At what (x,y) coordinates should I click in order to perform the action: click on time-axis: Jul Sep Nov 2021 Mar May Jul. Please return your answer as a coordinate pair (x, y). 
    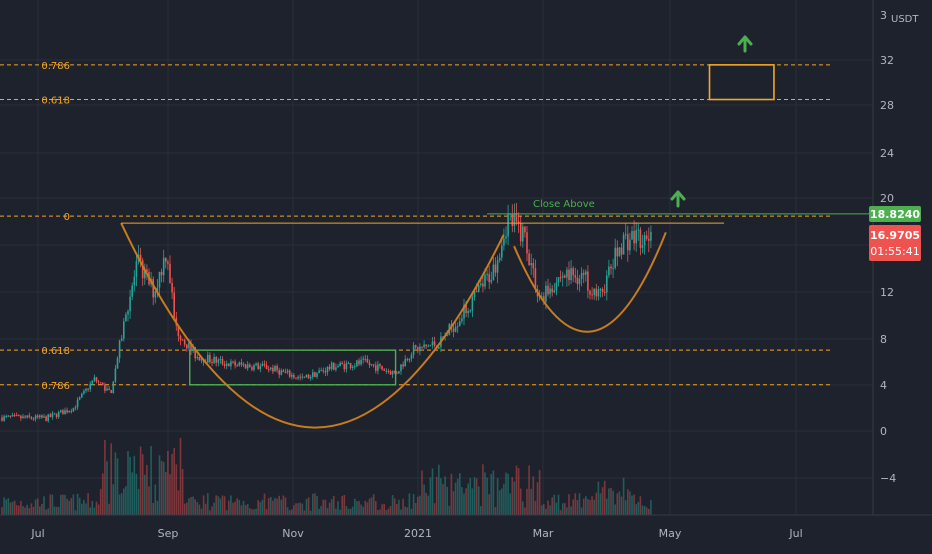
    Looking at the image, I should click on (416, 533).